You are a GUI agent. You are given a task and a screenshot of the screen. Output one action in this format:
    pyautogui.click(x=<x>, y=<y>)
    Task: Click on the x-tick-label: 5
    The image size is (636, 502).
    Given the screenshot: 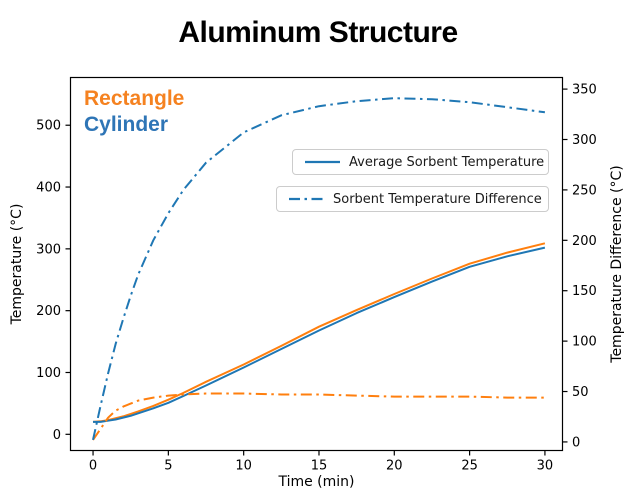 What is the action you would take?
    pyautogui.click(x=168, y=466)
    